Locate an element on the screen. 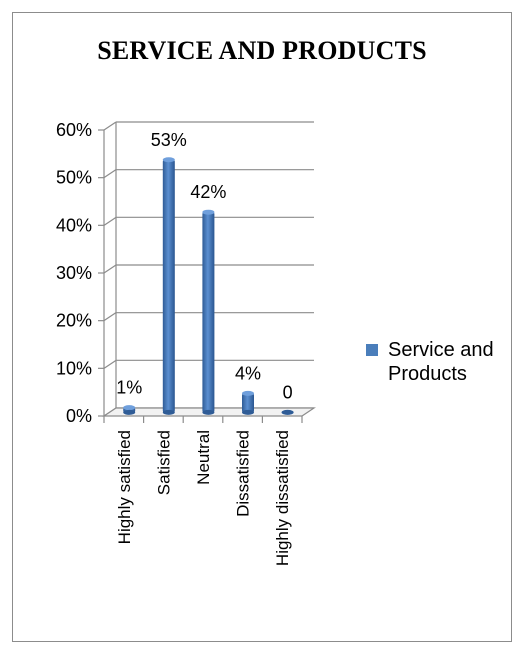 The image size is (526, 653). data-labels: 1% 53% 42% 4% 0 is located at coordinates (204, 266).